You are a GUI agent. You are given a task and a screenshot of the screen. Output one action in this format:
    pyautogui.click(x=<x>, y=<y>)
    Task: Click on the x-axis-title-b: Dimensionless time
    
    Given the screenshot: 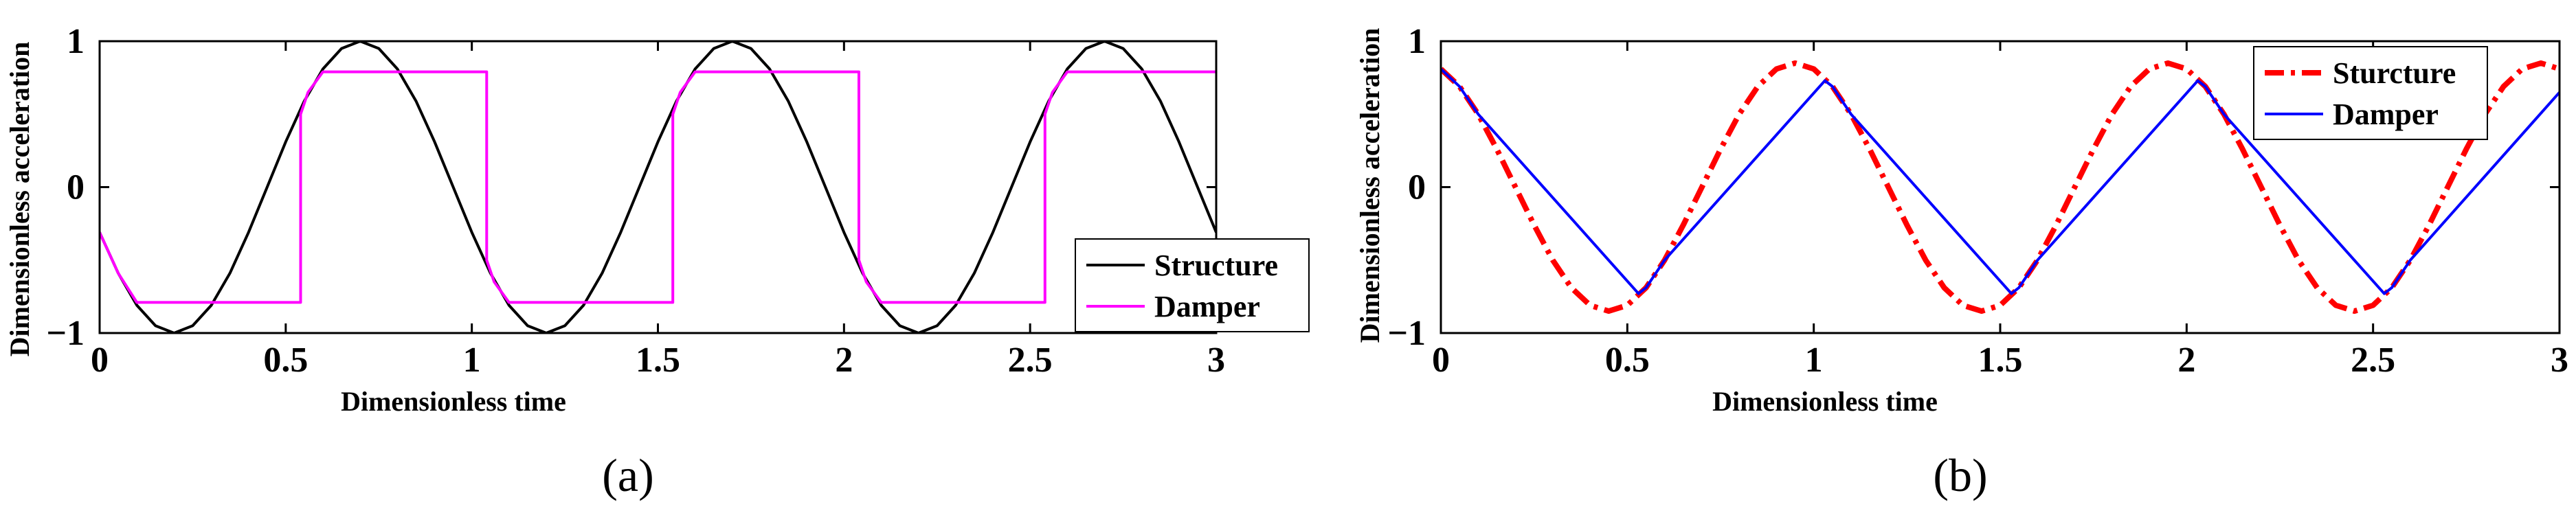 What is the action you would take?
    pyautogui.click(x=1825, y=401)
    